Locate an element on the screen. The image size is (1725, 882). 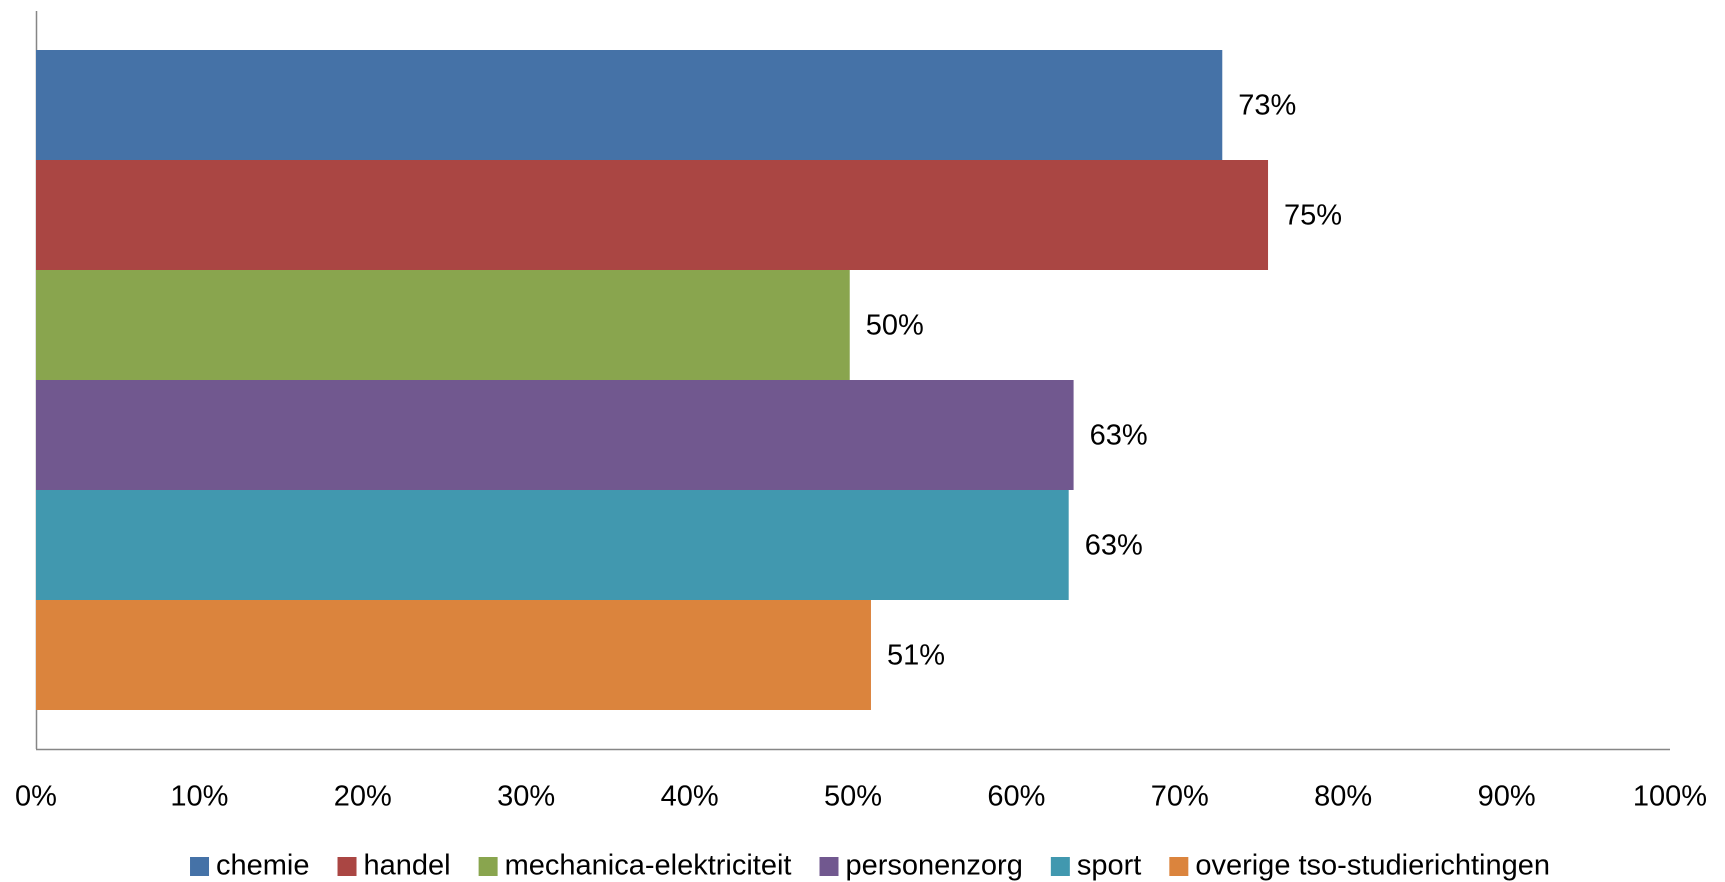
data-label: 75% is located at coordinates (1313, 216).